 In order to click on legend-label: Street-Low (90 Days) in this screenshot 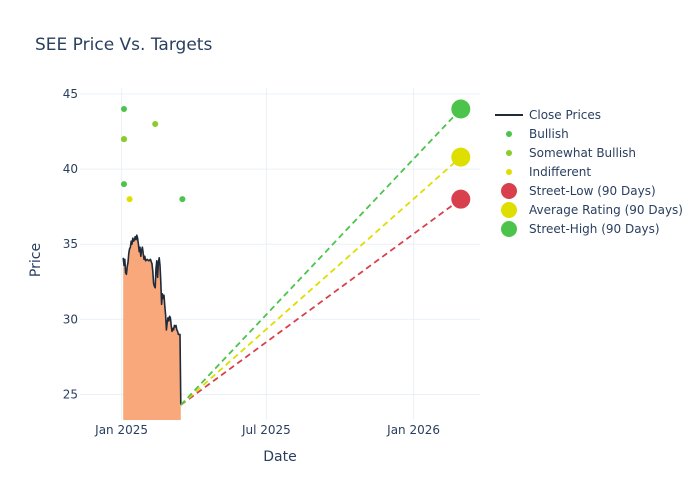, I will do `click(592, 191)`.